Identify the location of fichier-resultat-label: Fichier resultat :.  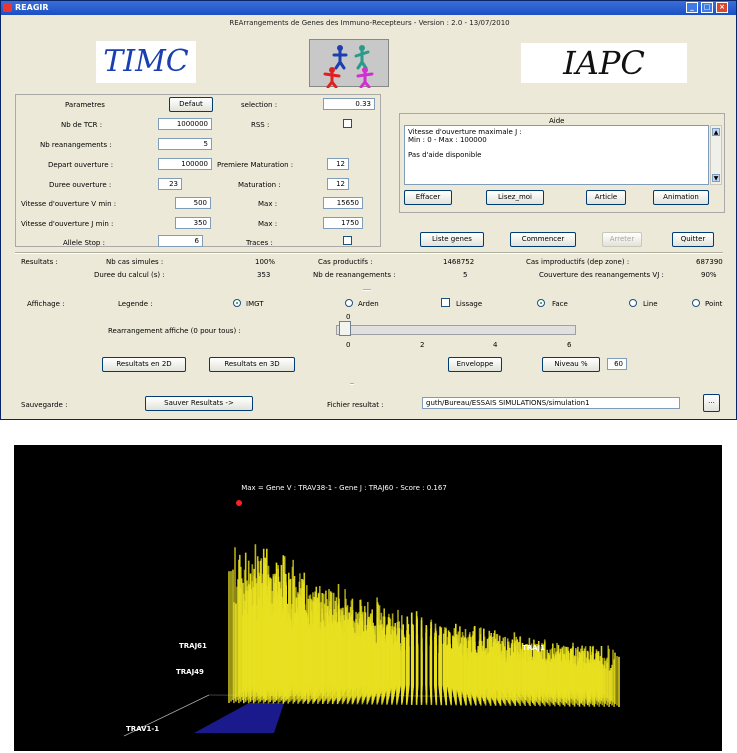
(355, 405).